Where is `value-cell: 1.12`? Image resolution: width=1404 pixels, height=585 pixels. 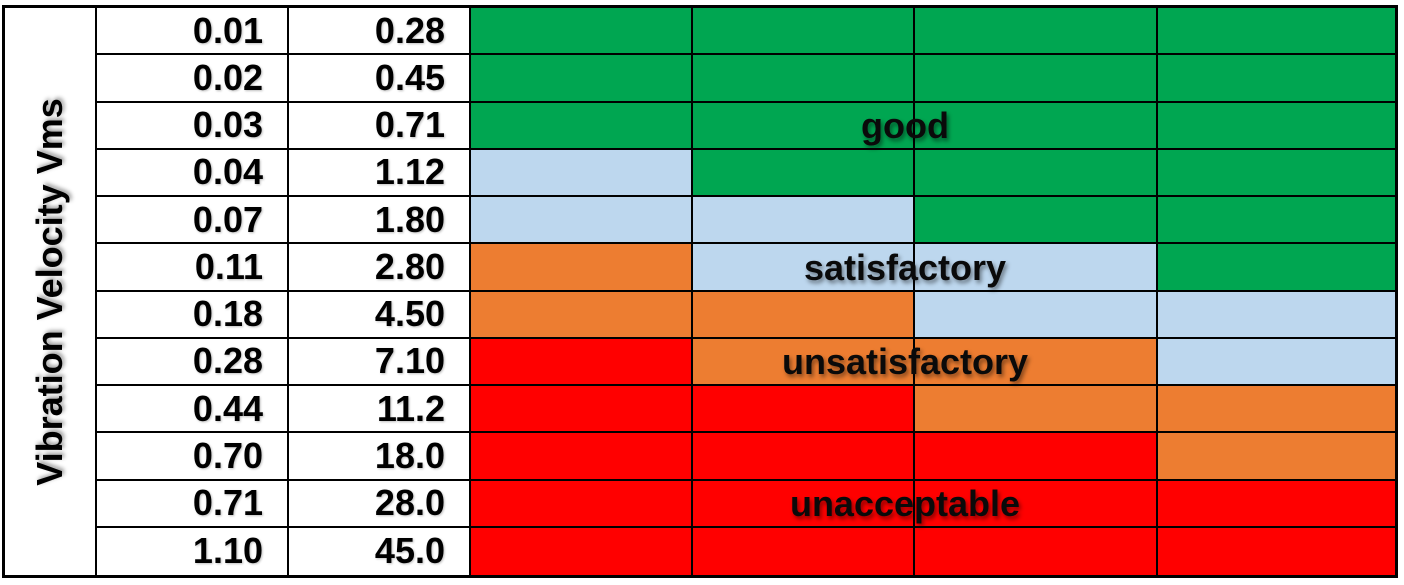
value-cell: 1.12 is located at coordinates (380, 173).